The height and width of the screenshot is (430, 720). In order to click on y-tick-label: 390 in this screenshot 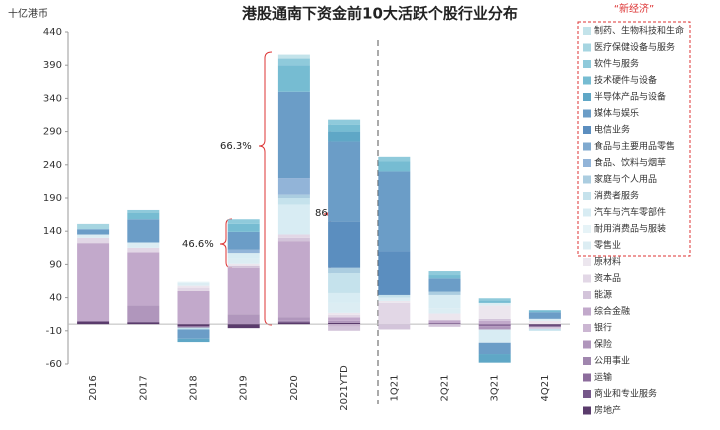, I will do `click(52, 65)`.